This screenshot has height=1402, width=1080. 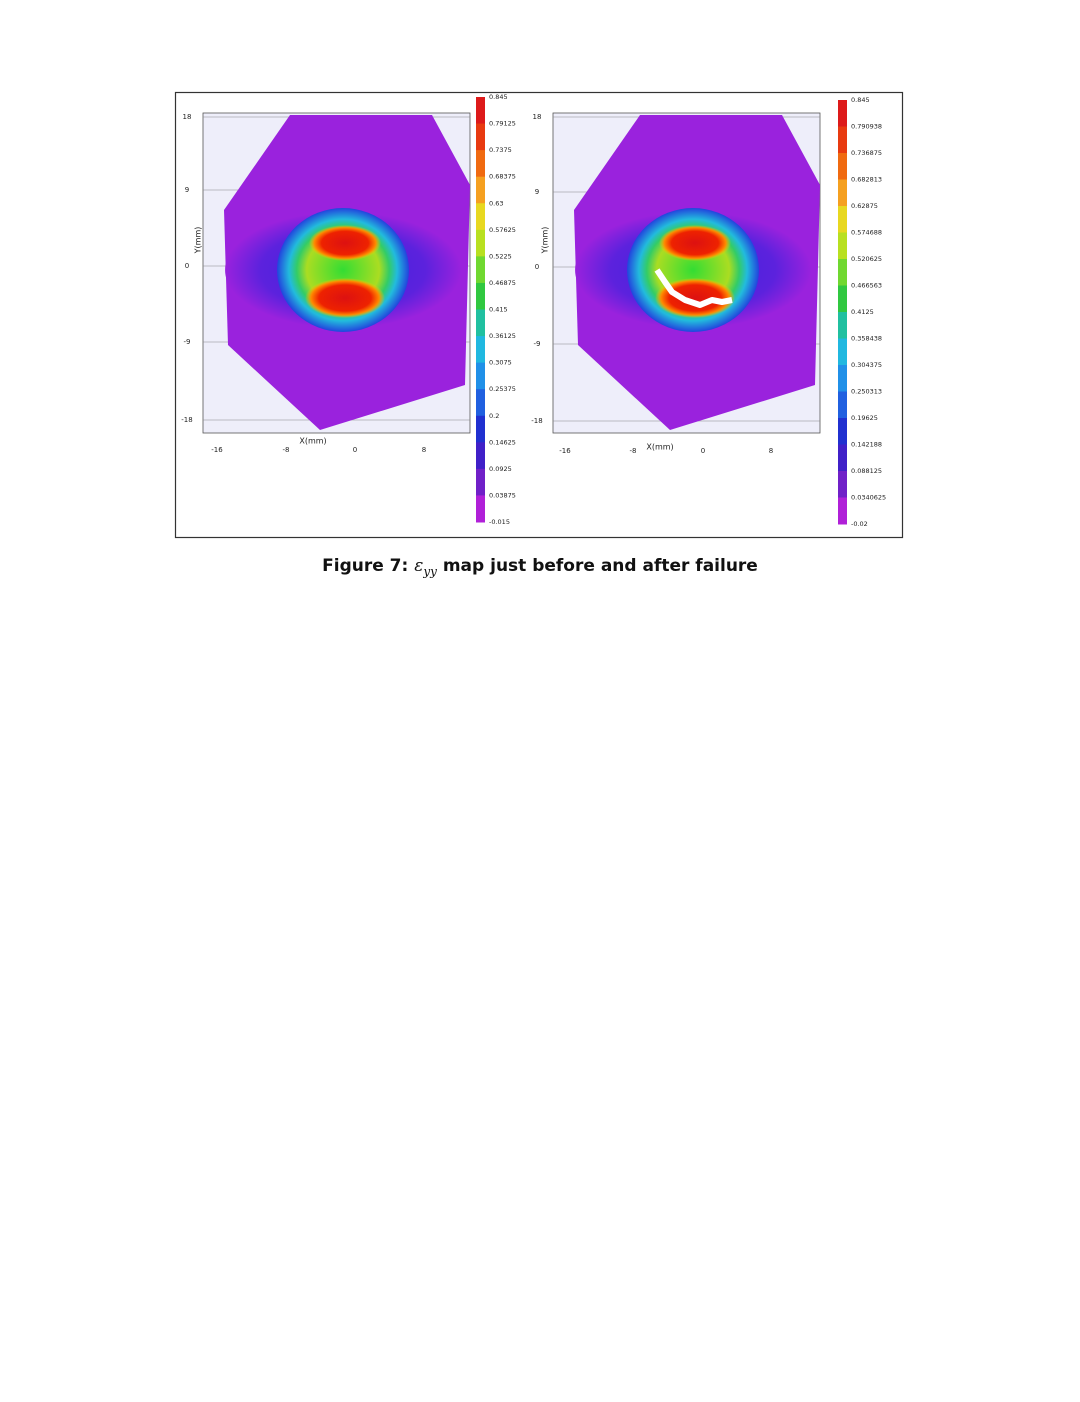 I want to click on colorbar-label: 0.5225, so click(x=500, y=256).